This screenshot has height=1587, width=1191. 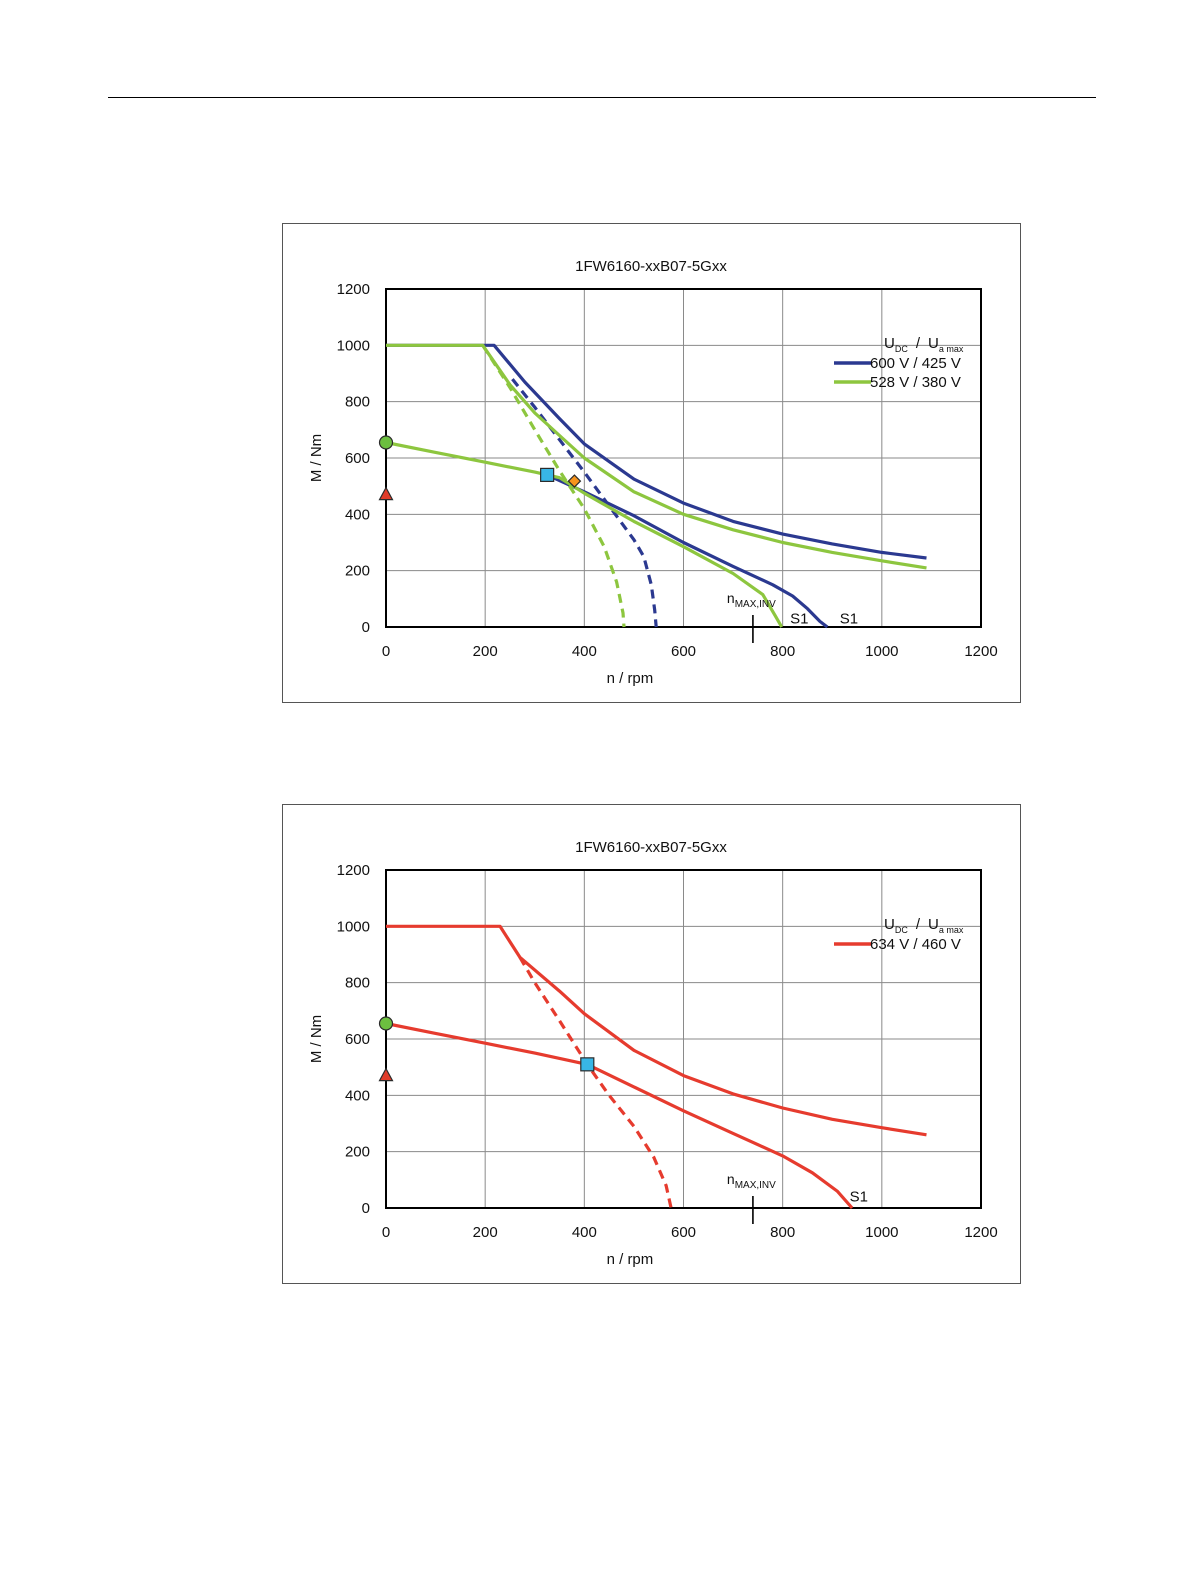 I want to click on marker-diamond, so click(x=574, y=481).